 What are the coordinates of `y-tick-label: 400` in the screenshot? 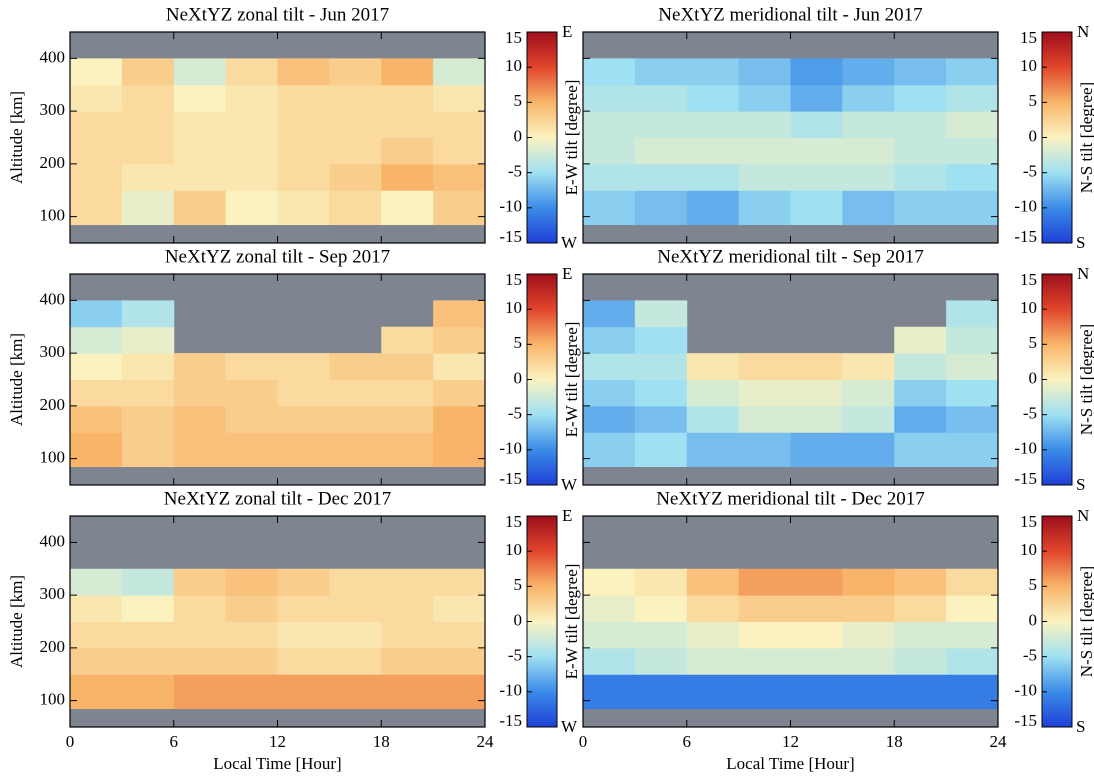 It's located at (53, 56).